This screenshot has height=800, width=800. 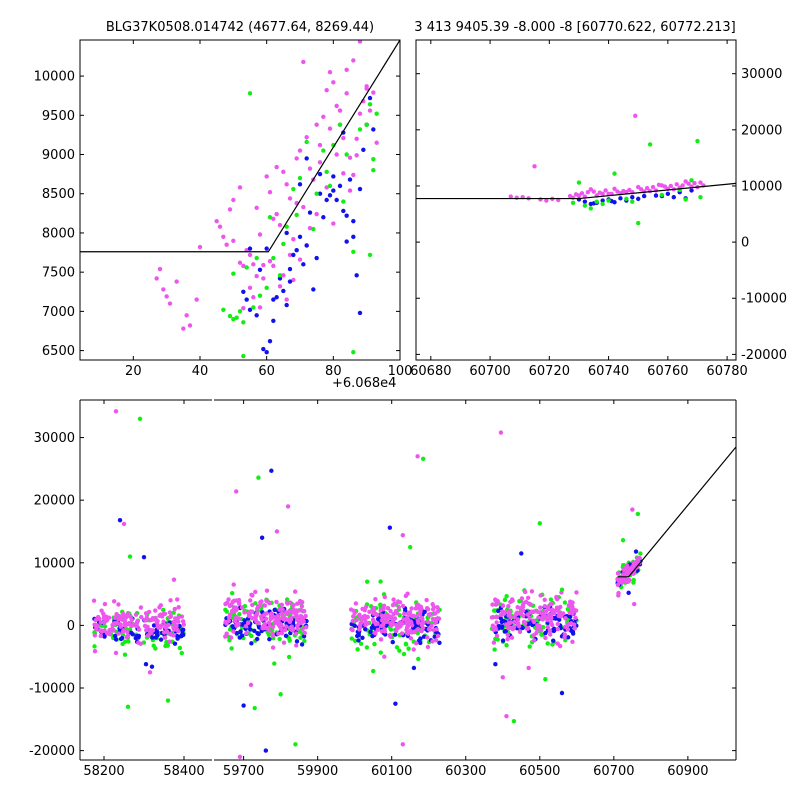 I want to click on x-tick-label: 60700, so click(x=489, y=371).